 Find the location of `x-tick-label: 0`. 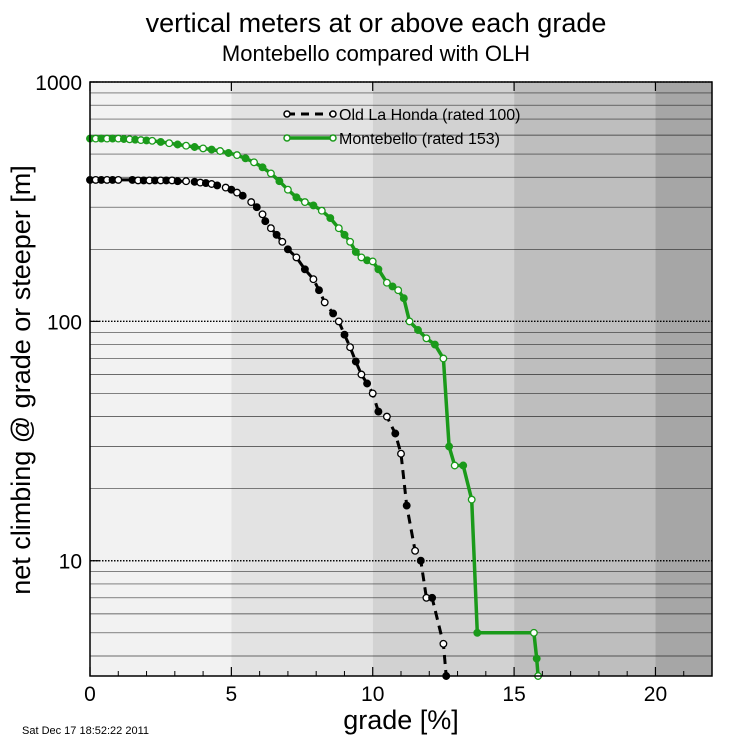

x-tick-label: 0 is located at coordinates (90, 694).